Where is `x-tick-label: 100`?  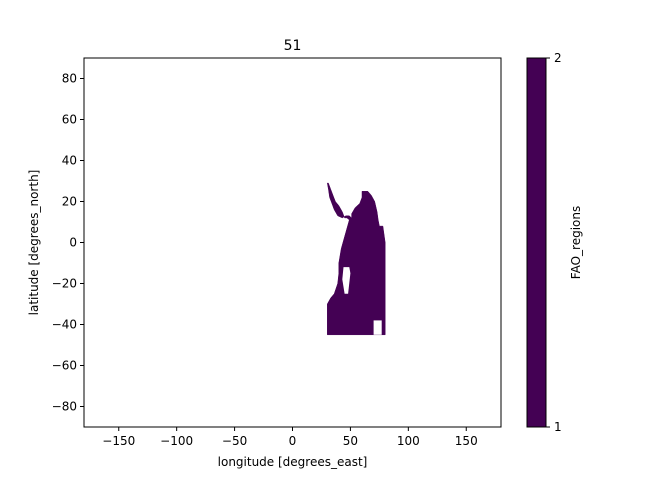
x-tick-label: 100 is located at coordinates (408, 441).